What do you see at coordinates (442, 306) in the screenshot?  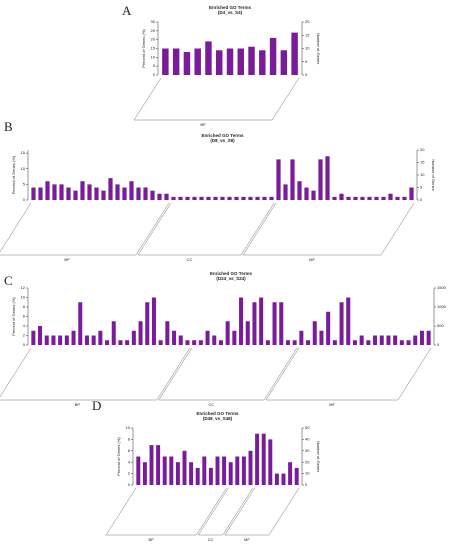 I see `y2-tick-label: 1000` at bounding box center [442, 306].